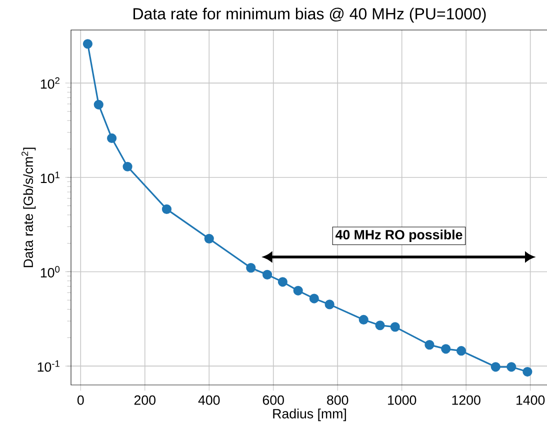 The height and width of the screenshot is (426, 547). I want to click on x-tick-label: 0, so click(80, 400).